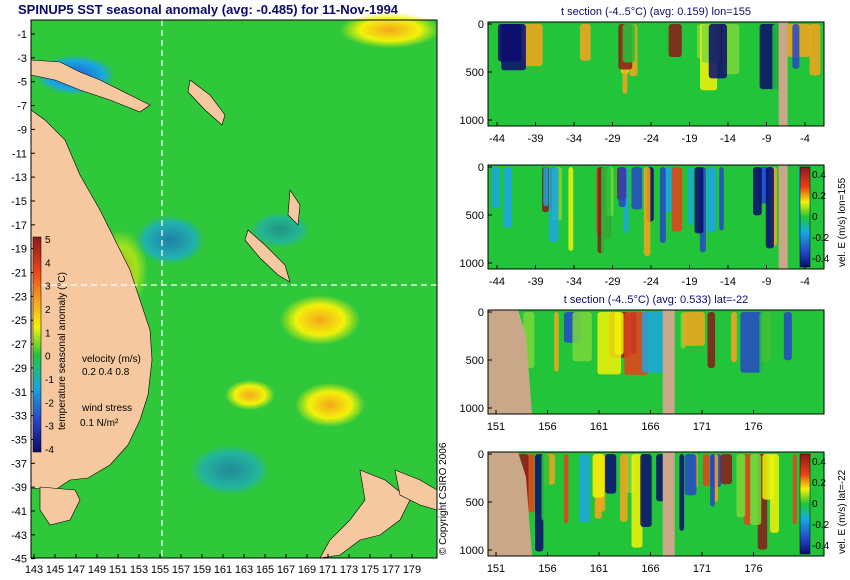 This screenshot has height=580, width=850. I want to click on lat-tick-label: -13, so click(19, 178).